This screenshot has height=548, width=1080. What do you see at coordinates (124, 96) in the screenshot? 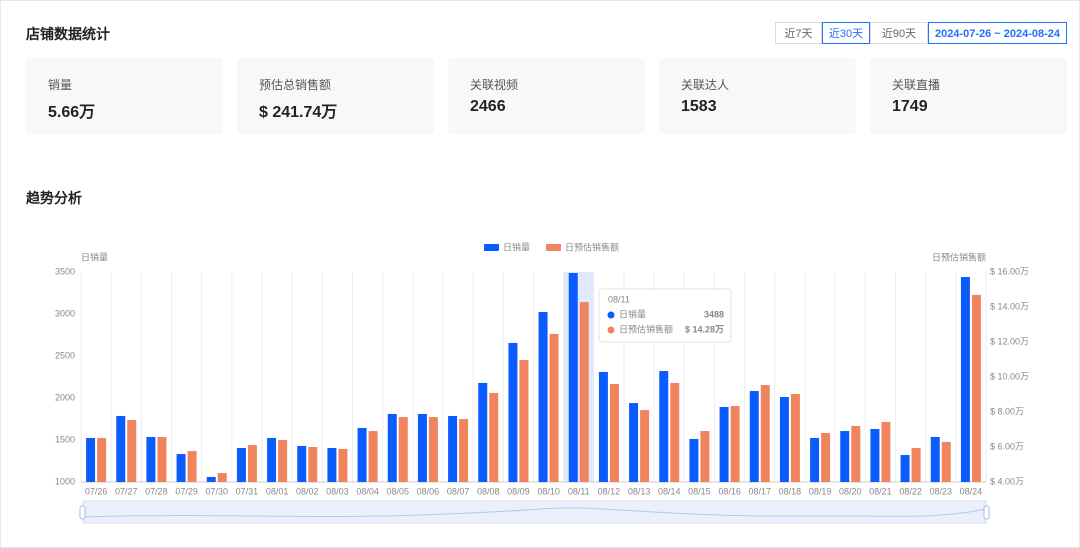
I see `stat-card: 销量 5.66万` at bounding box center [124, 96].